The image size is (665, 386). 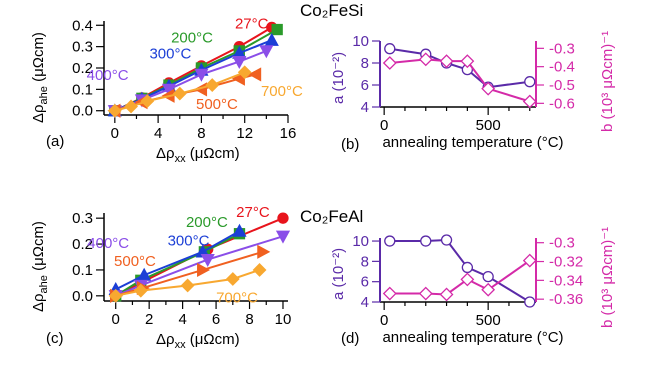 I want to click on x-tick-label: 2, so click(x=149, y=319).